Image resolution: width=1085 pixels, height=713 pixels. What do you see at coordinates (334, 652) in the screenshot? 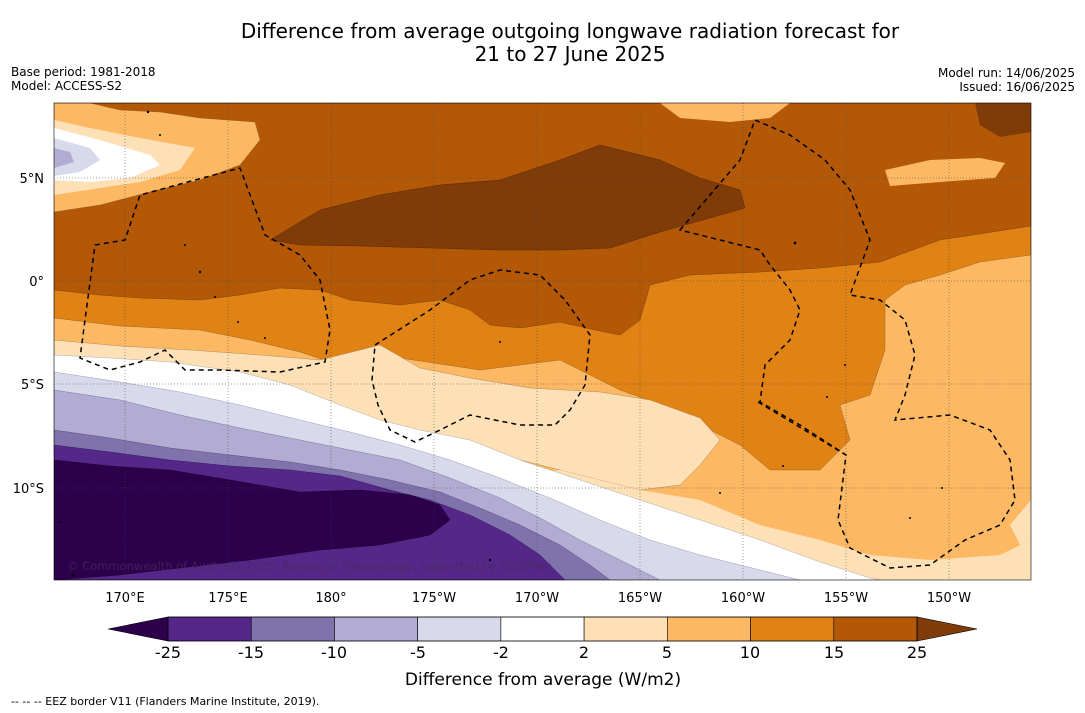
I see `colorbar-tick-label: -10` at bounding box center [334, 652].